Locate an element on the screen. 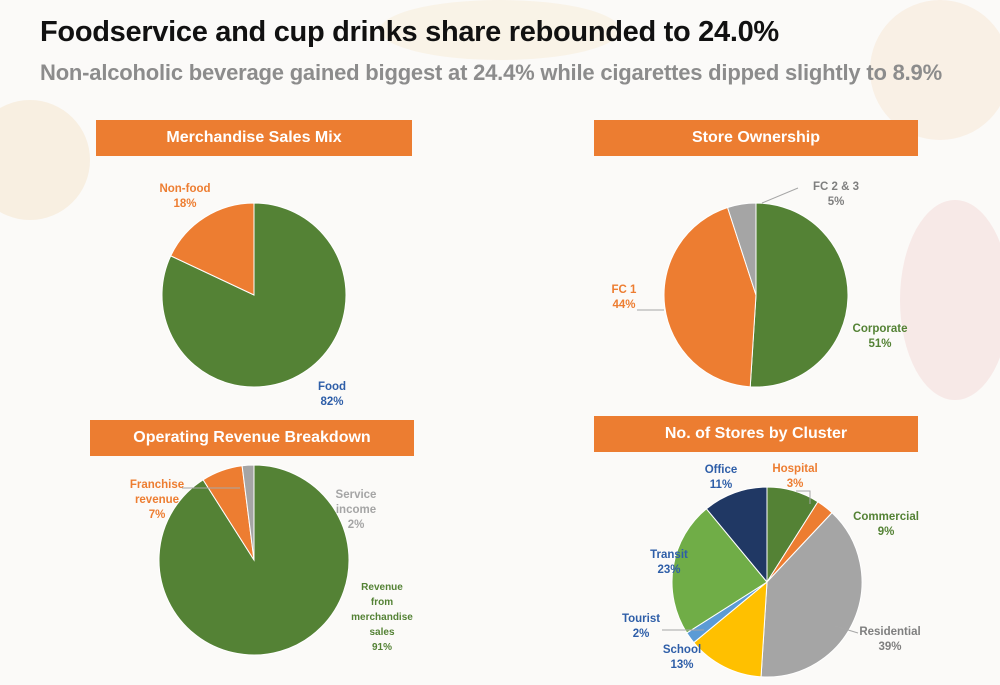 The width and height of the screenshot is (1000, 685). data-label-category: from is located at coordinates (382, 602).